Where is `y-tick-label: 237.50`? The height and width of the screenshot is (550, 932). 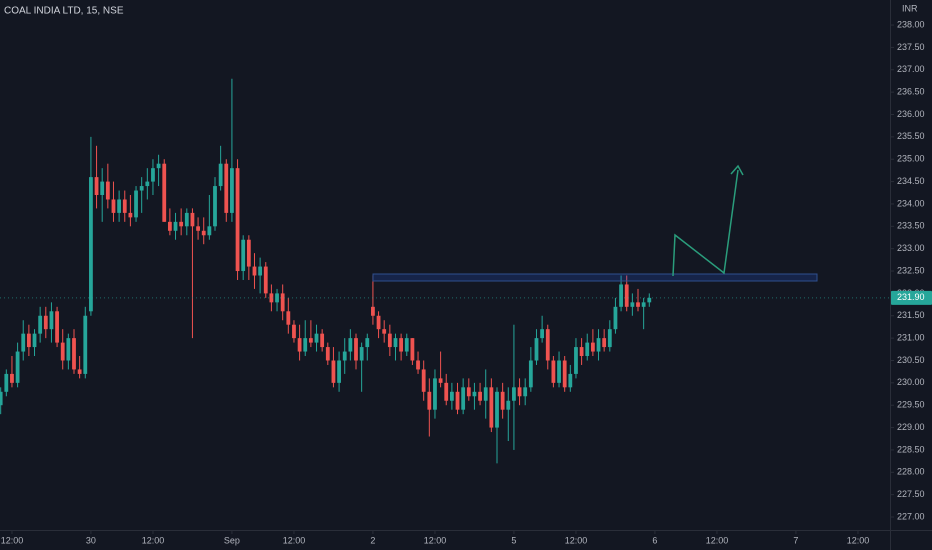
y-tick-label: 237.50 is located at coordinates (911, 47).